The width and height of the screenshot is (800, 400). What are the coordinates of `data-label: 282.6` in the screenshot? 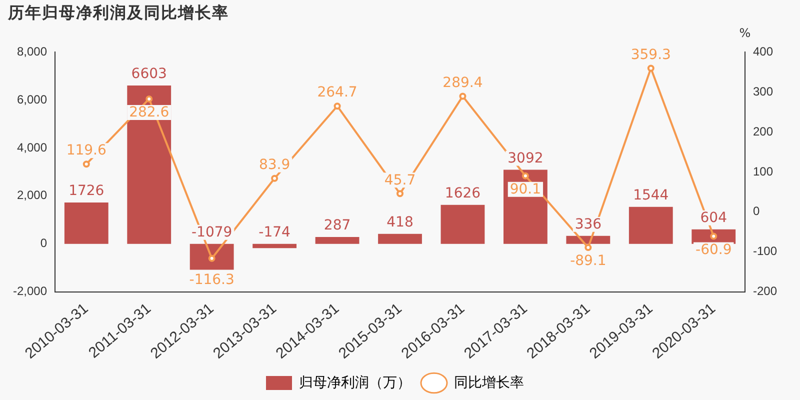 It's located at (149, 112).